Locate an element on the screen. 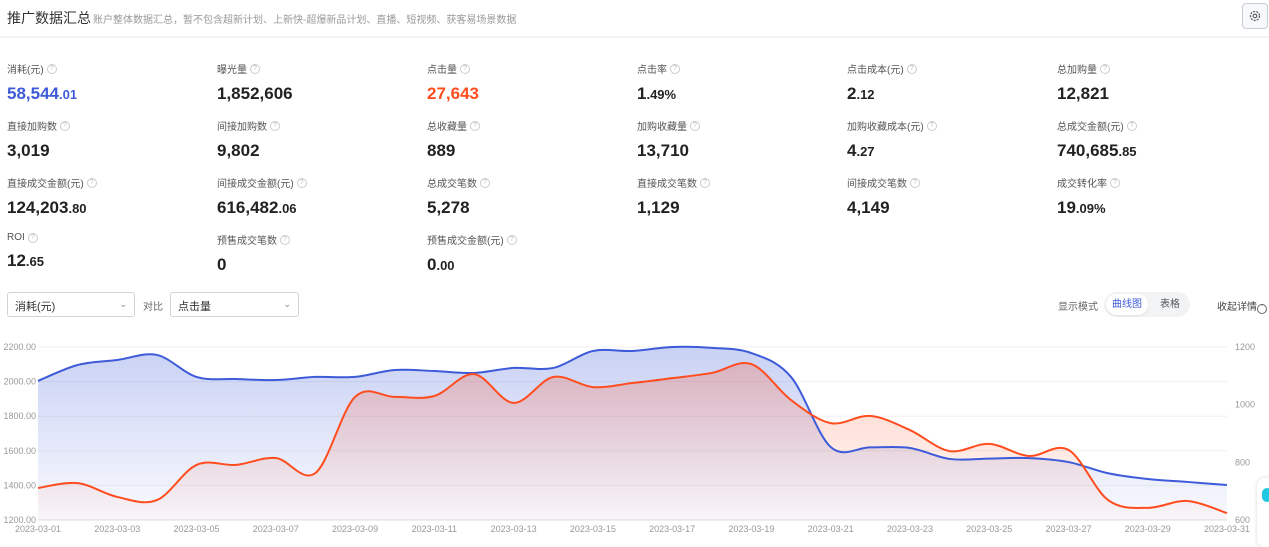  metric-value: 1,852,606 is located at coordinates (319, 94).